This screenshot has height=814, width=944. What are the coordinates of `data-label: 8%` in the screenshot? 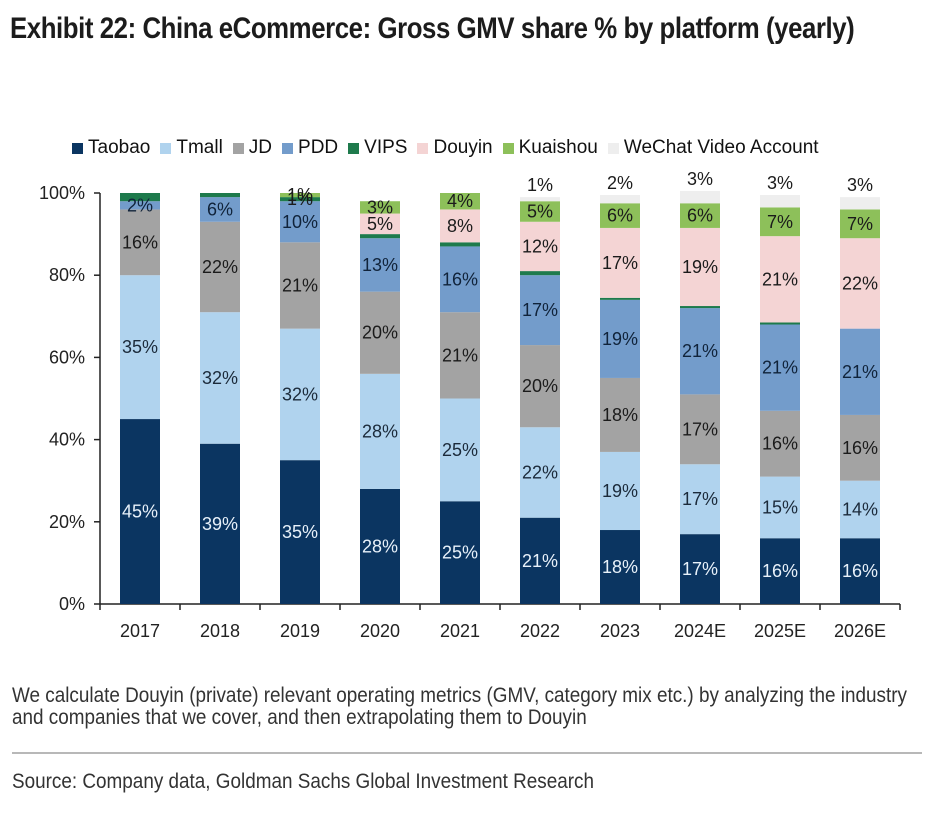 It's located at (460, 226).